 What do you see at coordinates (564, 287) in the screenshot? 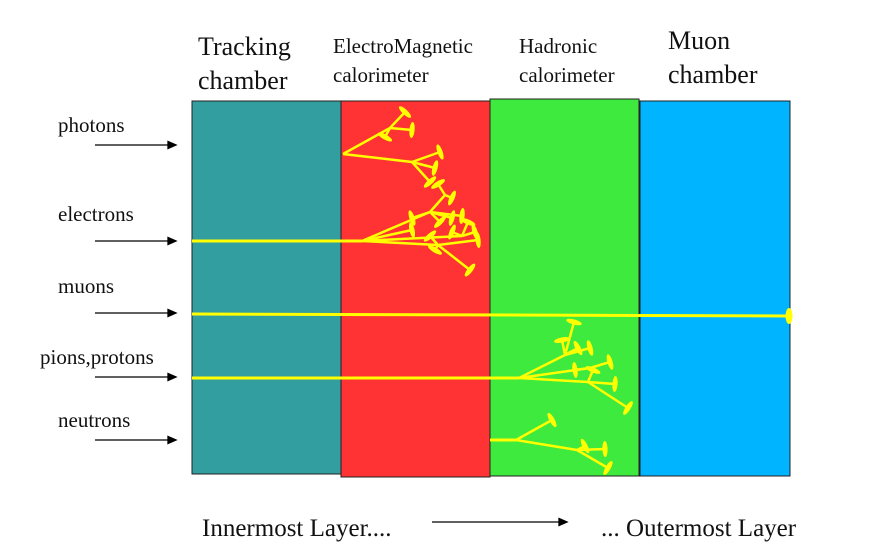
I see `hadronic-calorimeter-layer` at bounding box center [564, 287].